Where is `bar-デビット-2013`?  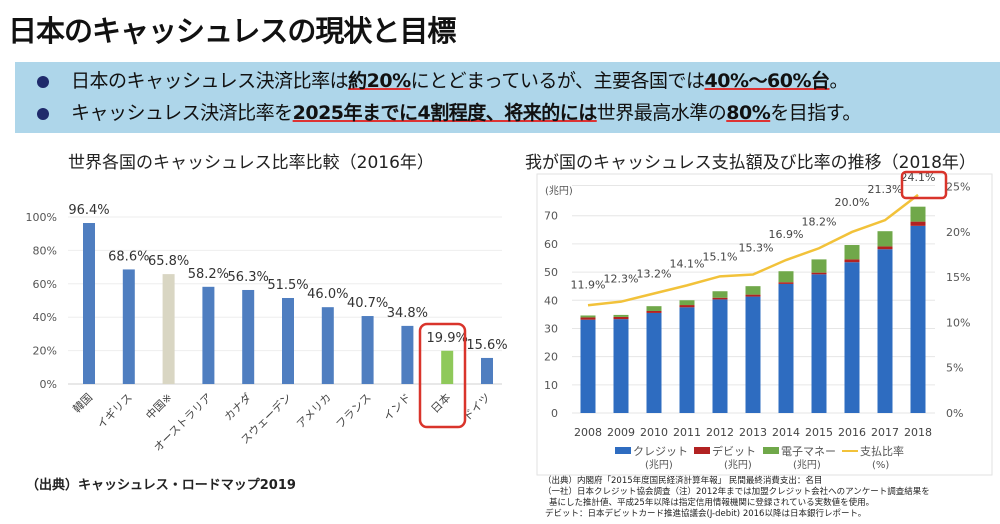 bar-デビット-2013 is located at coordinates (753, 295).